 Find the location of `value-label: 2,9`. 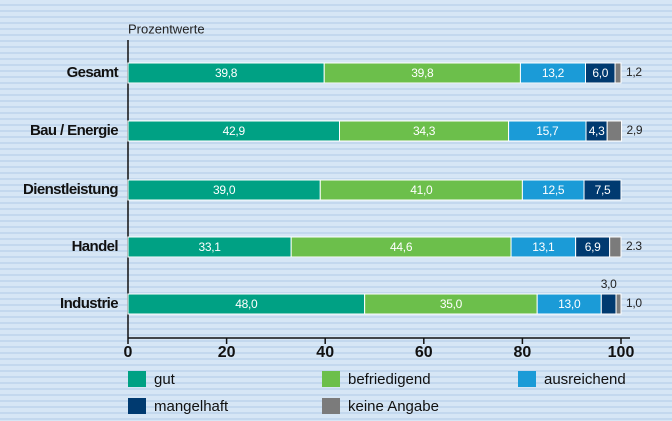

value-label: 2,9 is located at coordinates (634, 130).